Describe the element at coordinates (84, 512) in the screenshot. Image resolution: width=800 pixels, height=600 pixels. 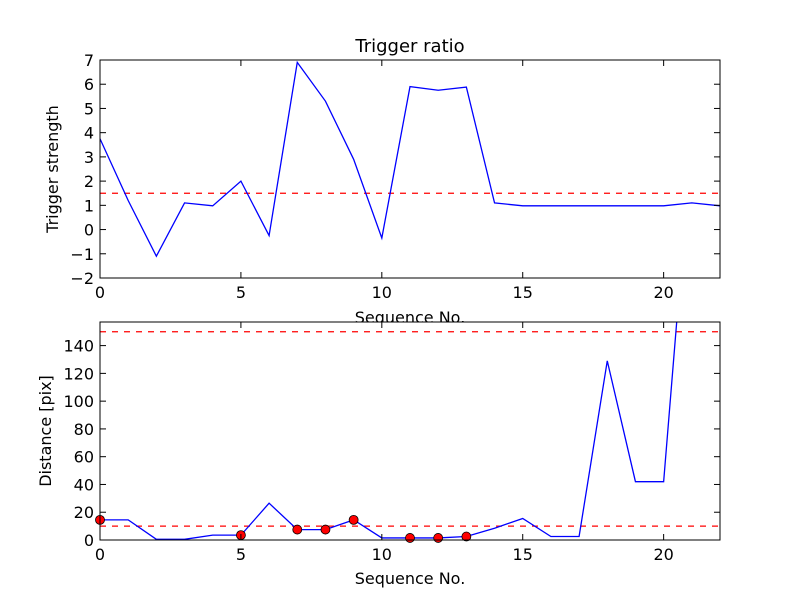
I see `y-tick-label: 20` at that location.